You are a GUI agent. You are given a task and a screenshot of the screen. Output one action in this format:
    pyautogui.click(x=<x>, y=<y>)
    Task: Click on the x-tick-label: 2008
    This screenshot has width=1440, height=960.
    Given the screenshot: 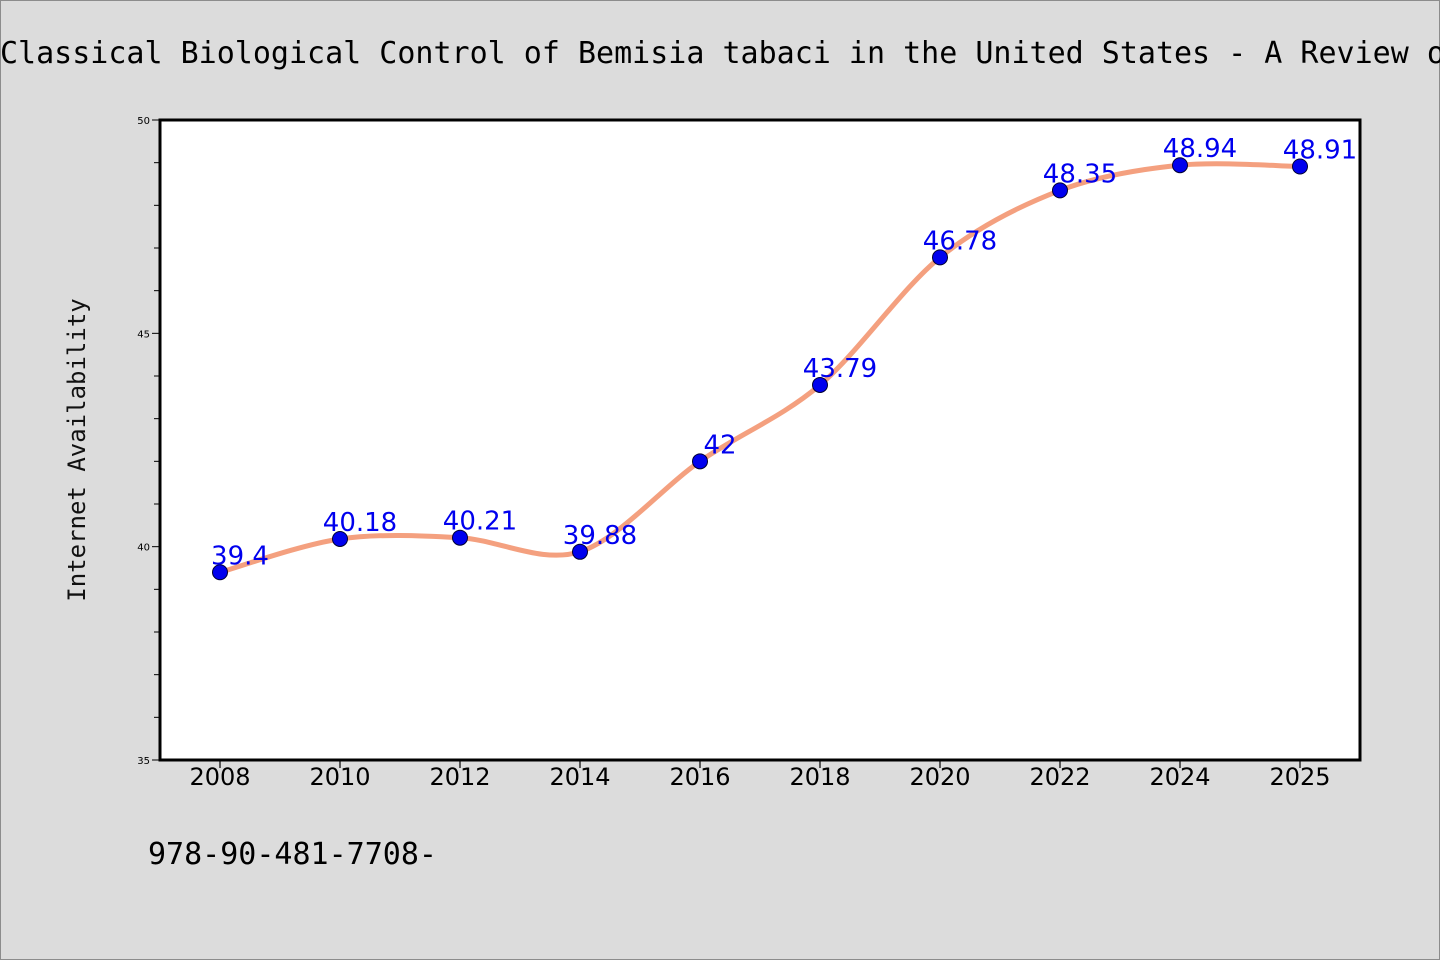 What is the action you would take?
    pyautogui.click(x=219, y=777)
    